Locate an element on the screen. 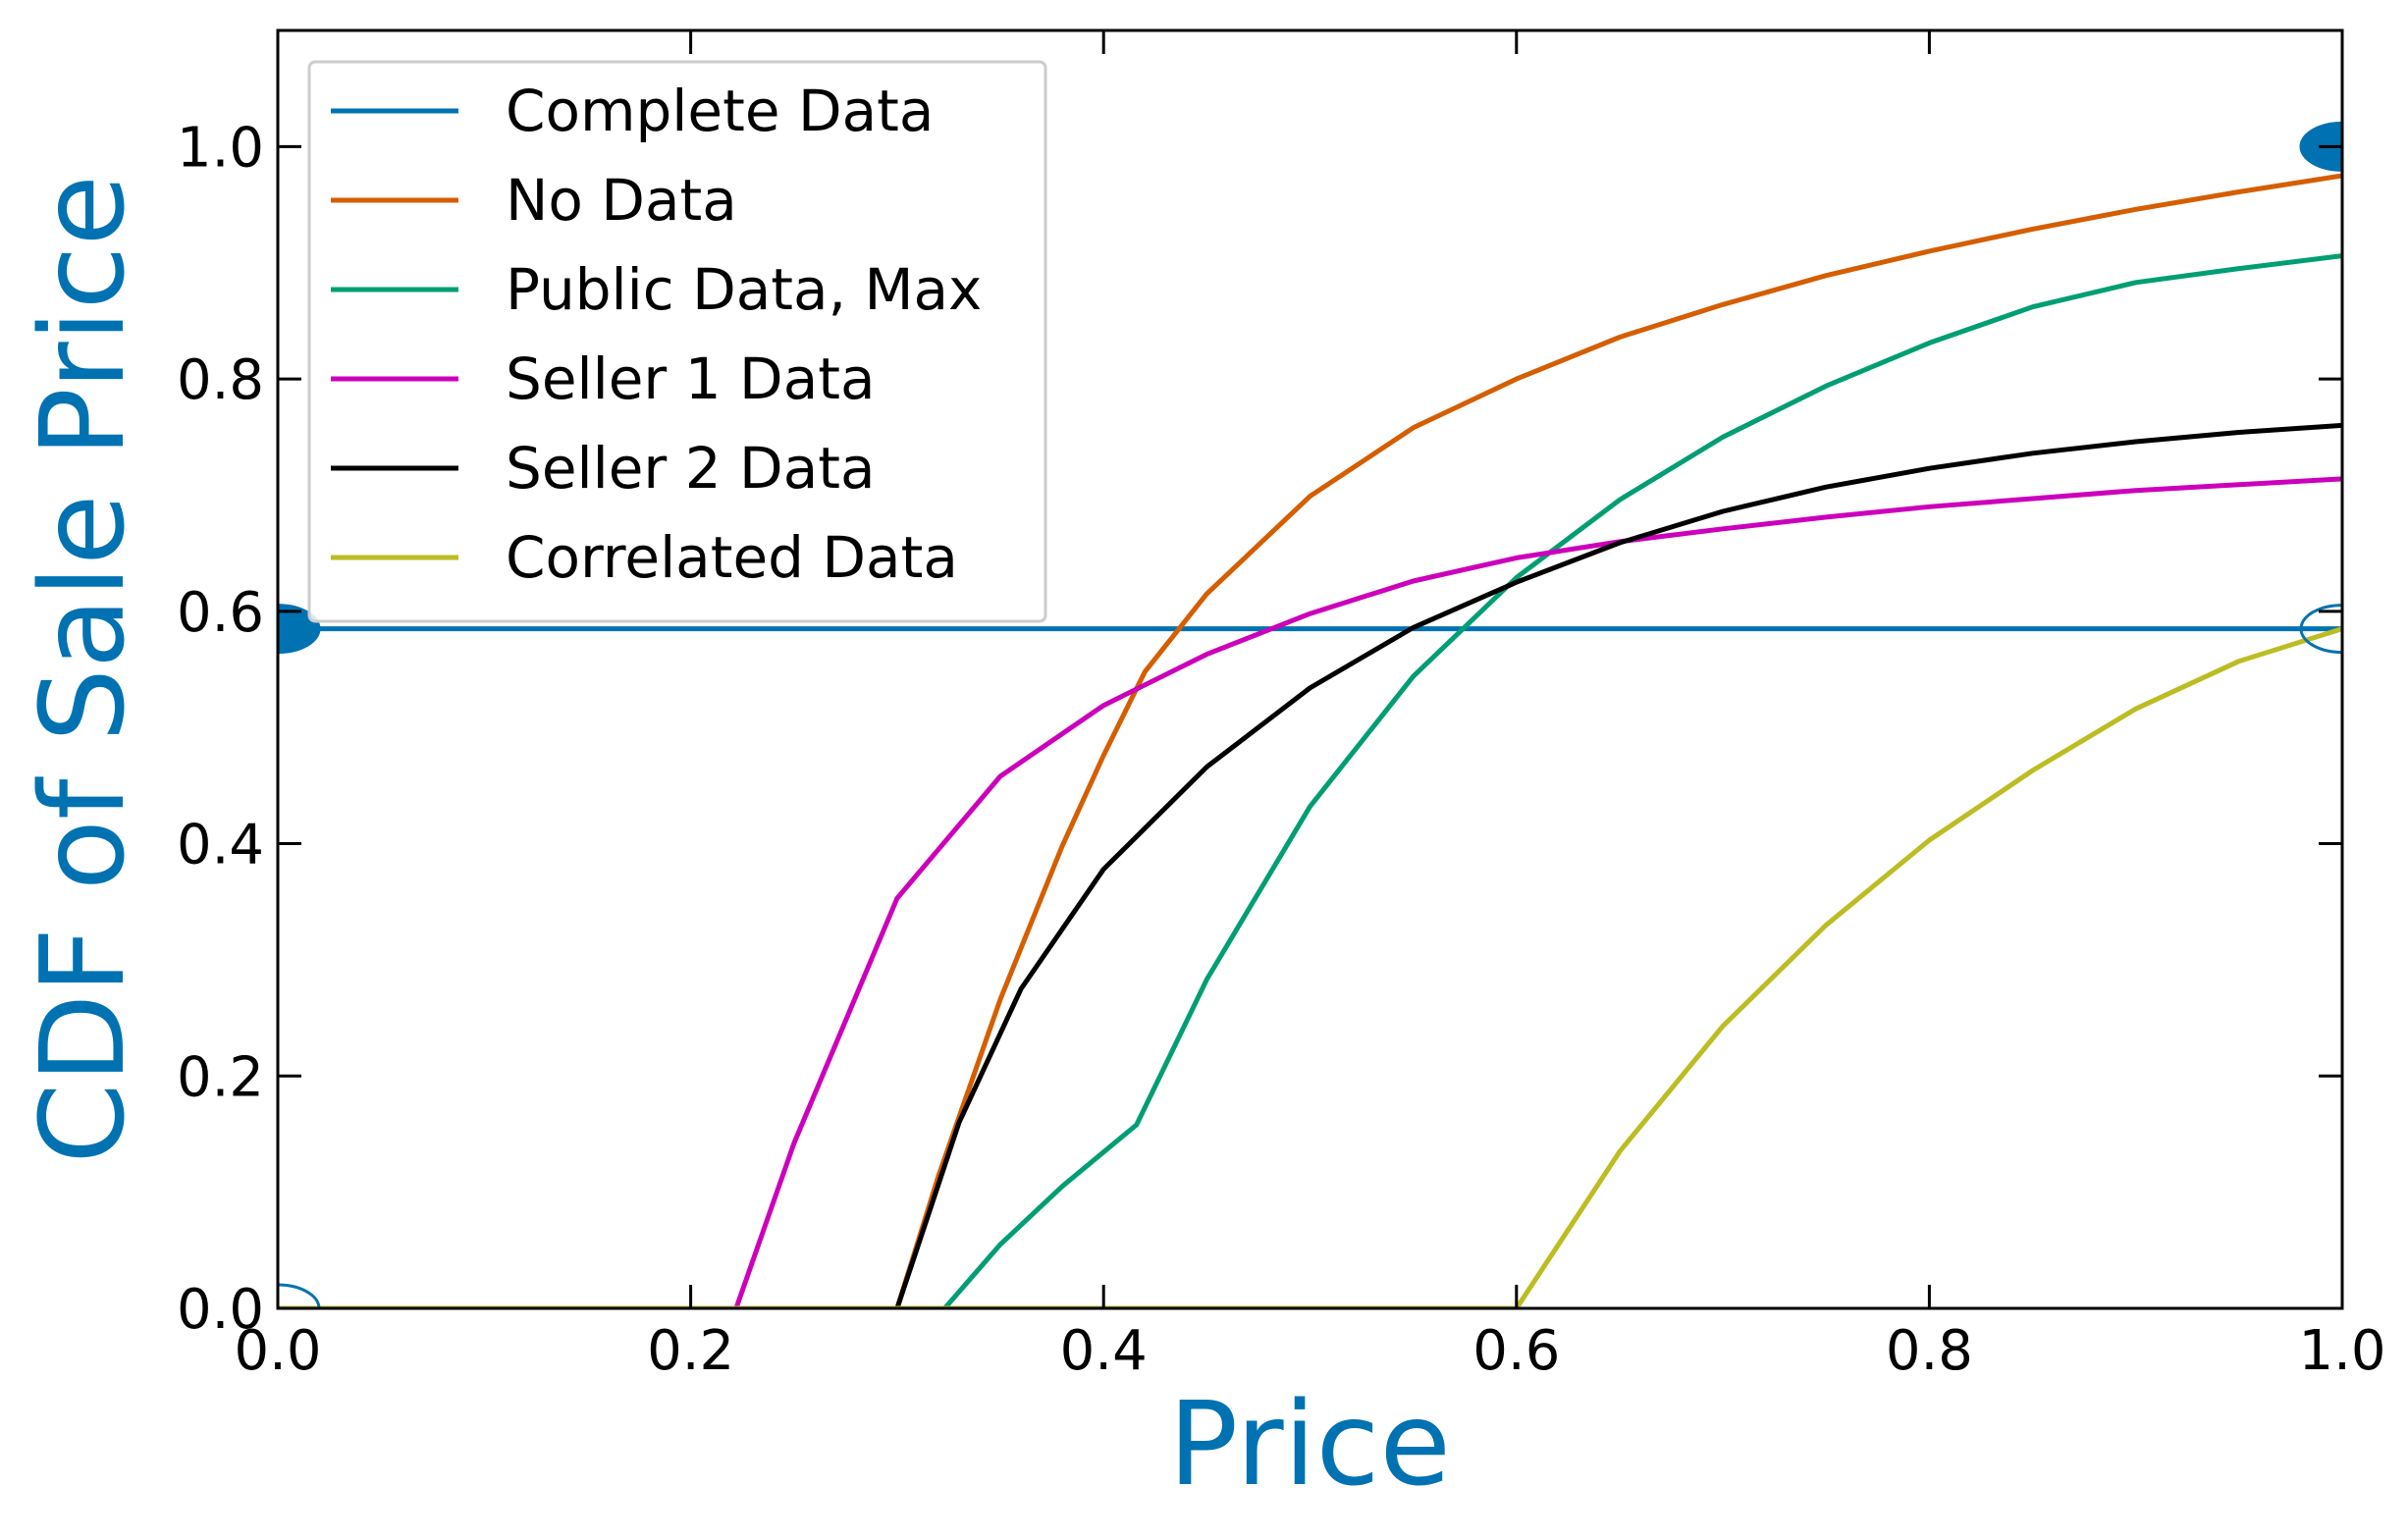 The image size is (2408, 1539). legend-label: Correlated Data is located at coordinates (732, 557).